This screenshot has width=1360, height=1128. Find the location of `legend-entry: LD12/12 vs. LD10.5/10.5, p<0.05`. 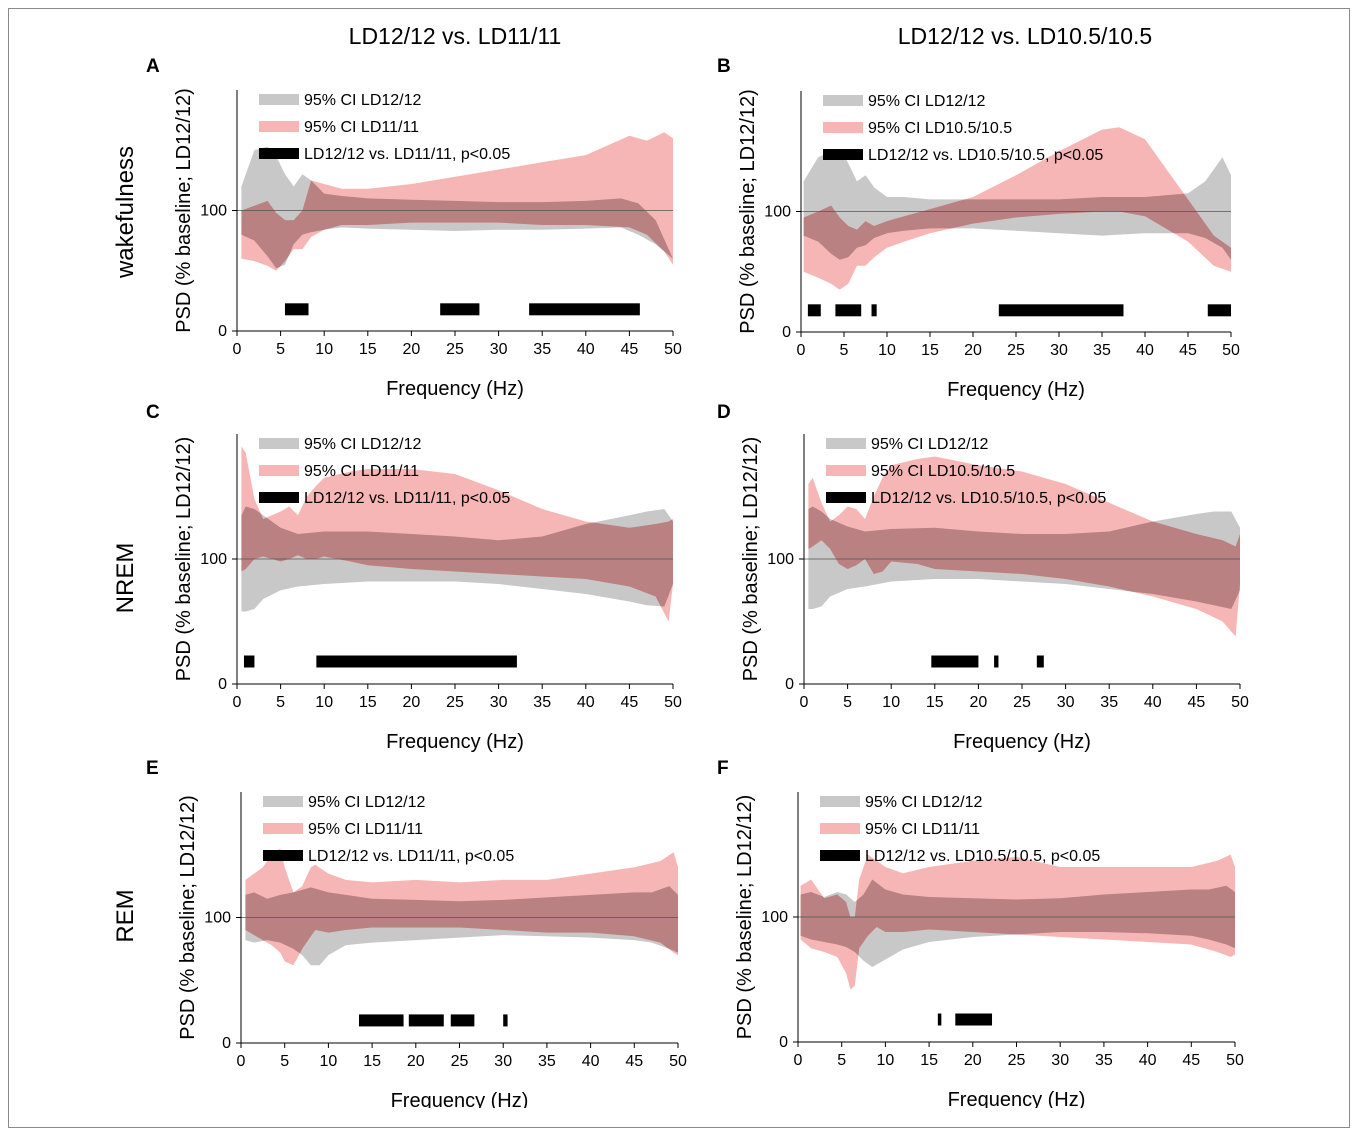

legend-entry: LD12/12 vs. LD10.5/10.5, p<0.05 is located at coordinates (988, 498).